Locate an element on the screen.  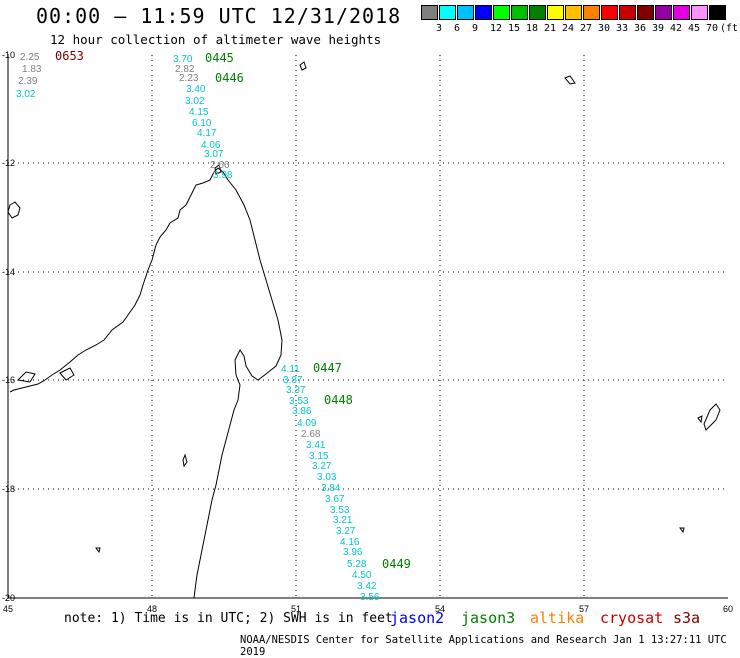
scale-label: 15 is located at coordinates (514, 28).